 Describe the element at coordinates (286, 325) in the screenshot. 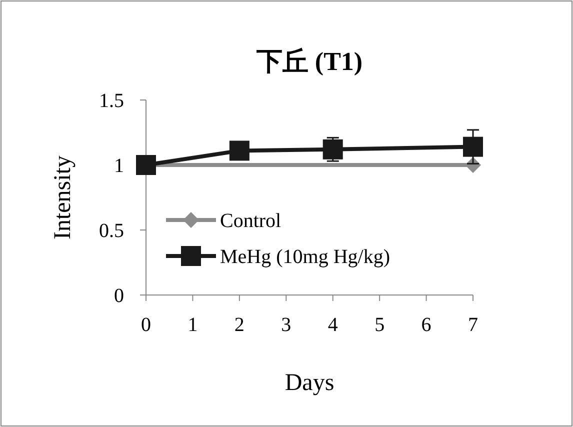

I see `x-tick-label: 3` at that location.